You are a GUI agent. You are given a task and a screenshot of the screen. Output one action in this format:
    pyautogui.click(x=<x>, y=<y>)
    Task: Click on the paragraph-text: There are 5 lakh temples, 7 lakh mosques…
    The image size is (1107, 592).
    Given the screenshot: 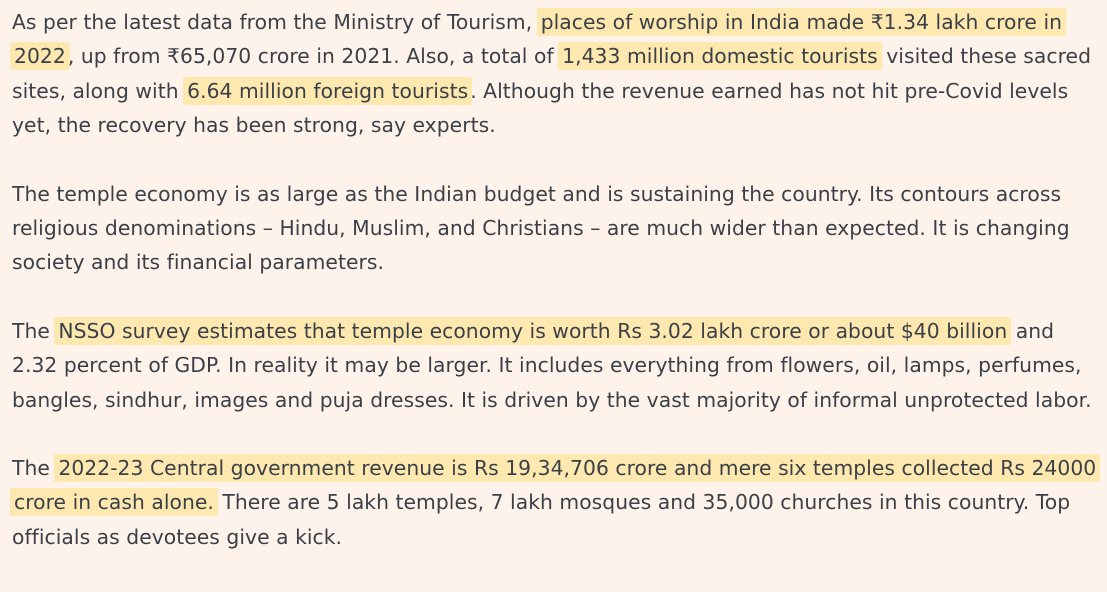 What is the action you would take?
    pyautogui.click(x=541, y=519)
    